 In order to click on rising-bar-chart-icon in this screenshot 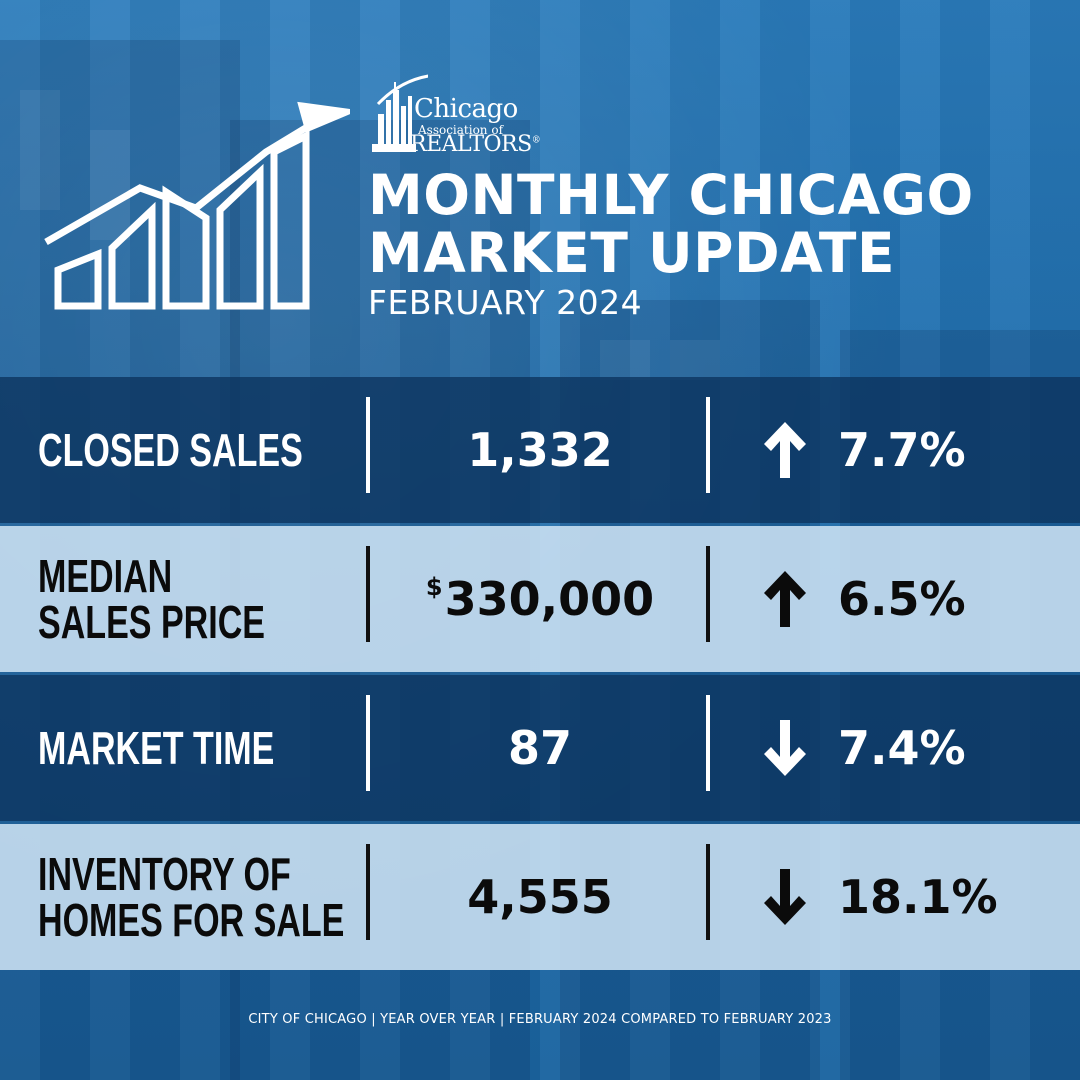, I will do `click(197, 205)`.